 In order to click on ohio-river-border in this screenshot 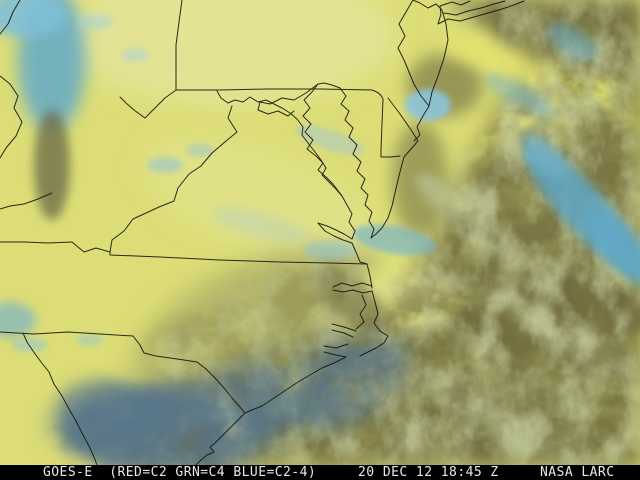, I will do `click(11, 79)`.